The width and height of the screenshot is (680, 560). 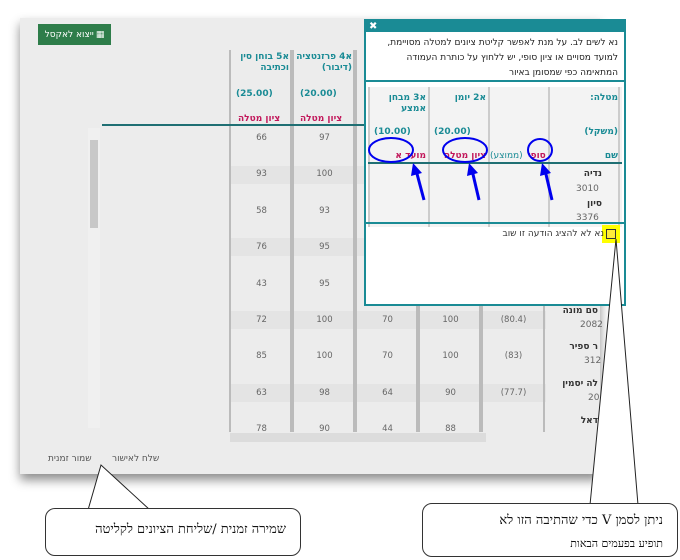 What do you see at coordinates (506, 156) in the screenshot?
I see `average-label: (ממוצע)` at bounding box center [506, 156].